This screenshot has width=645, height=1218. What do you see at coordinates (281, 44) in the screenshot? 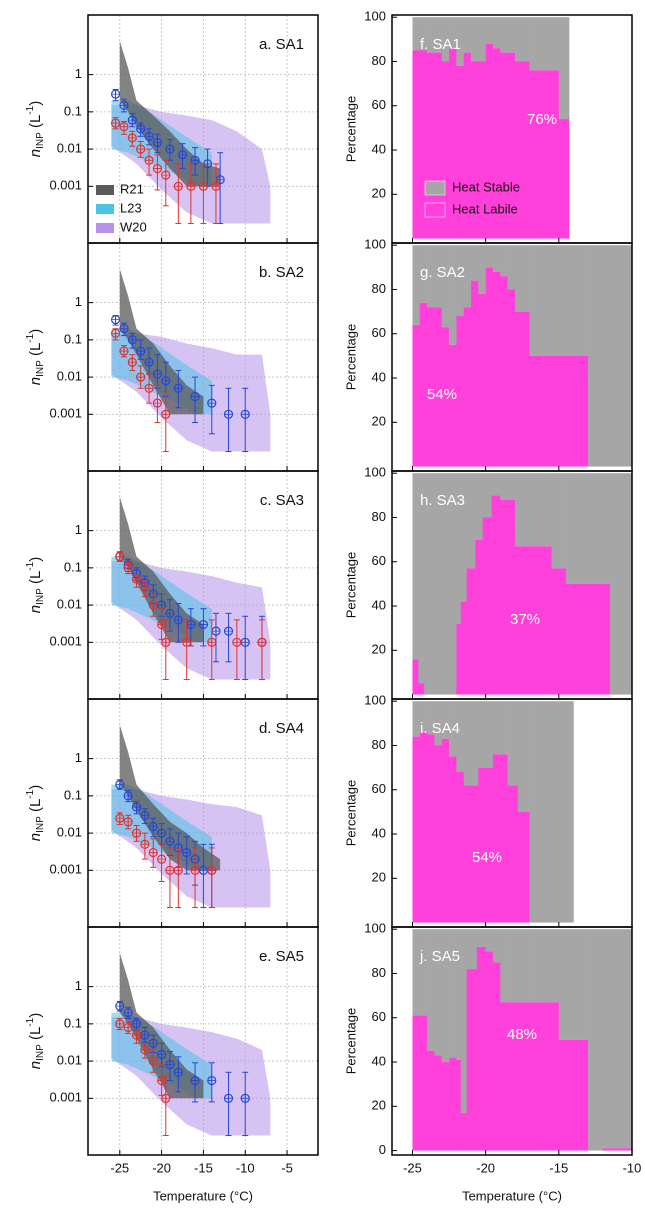
I see `panel-title: a. SA1` at bounding box center [281, 44].